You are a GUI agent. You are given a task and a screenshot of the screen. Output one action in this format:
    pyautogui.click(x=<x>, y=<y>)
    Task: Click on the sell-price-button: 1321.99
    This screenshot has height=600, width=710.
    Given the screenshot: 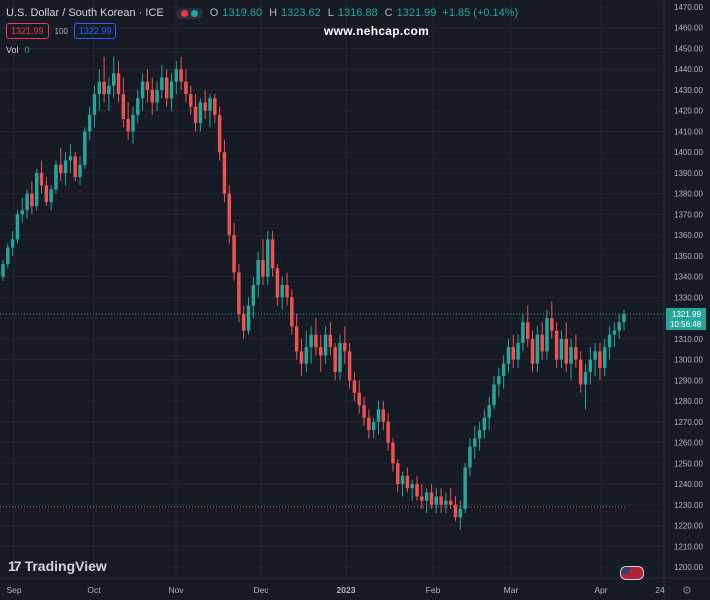 What is the action you would take?
    pyautogui.click(x=27, y=31)
    